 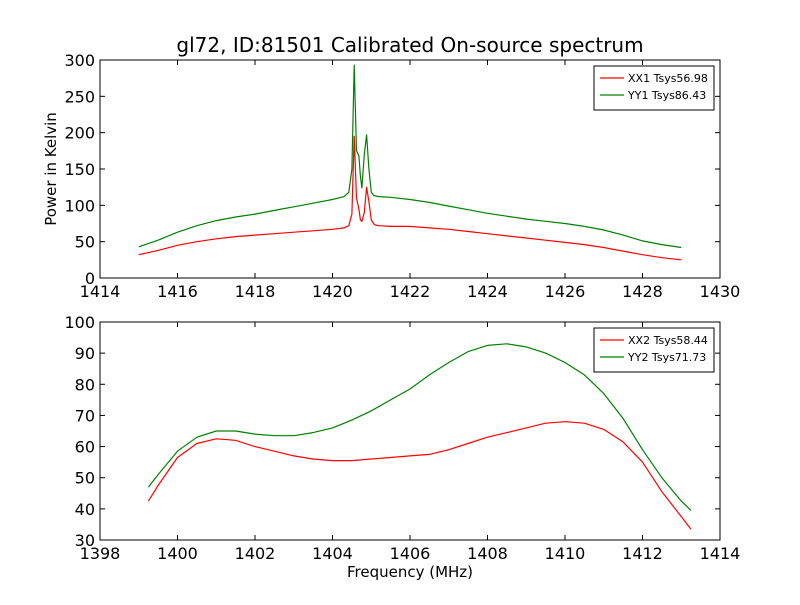 I want to click on x-tick-label: 1426, so click(x=565, y=291).